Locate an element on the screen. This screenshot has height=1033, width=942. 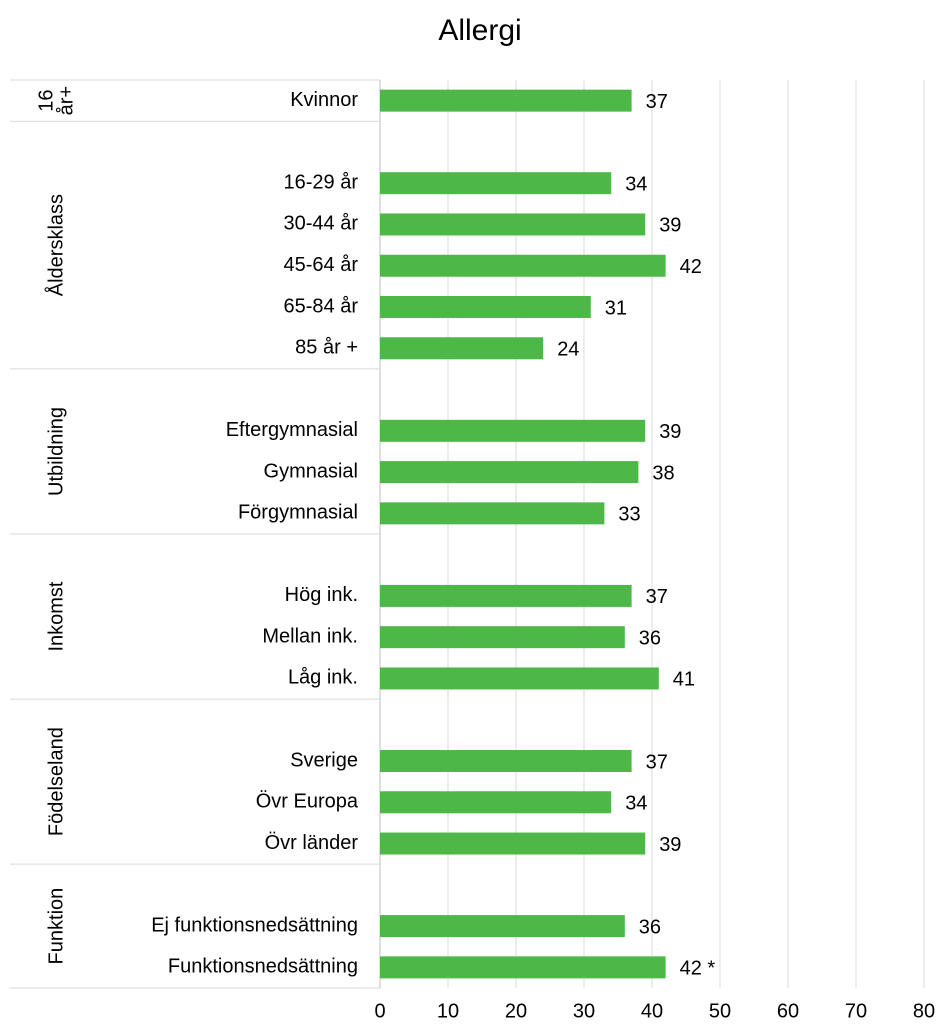
y-tick-label: Mellan ink. is located at coordinates (310, 636).